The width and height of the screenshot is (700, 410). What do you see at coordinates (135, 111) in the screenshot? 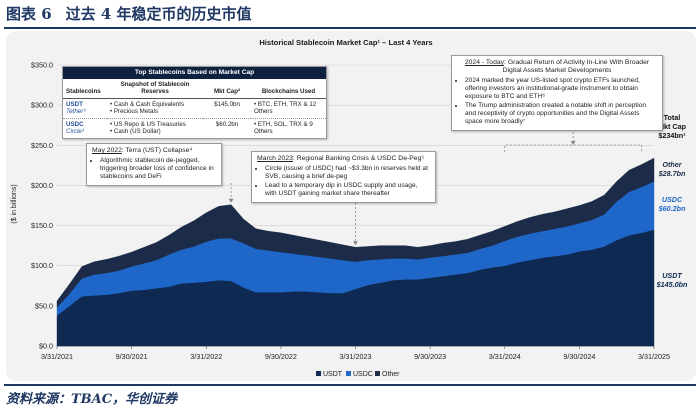
I see `reserve-item: Precious Metals` at bounding box center [135, 111].